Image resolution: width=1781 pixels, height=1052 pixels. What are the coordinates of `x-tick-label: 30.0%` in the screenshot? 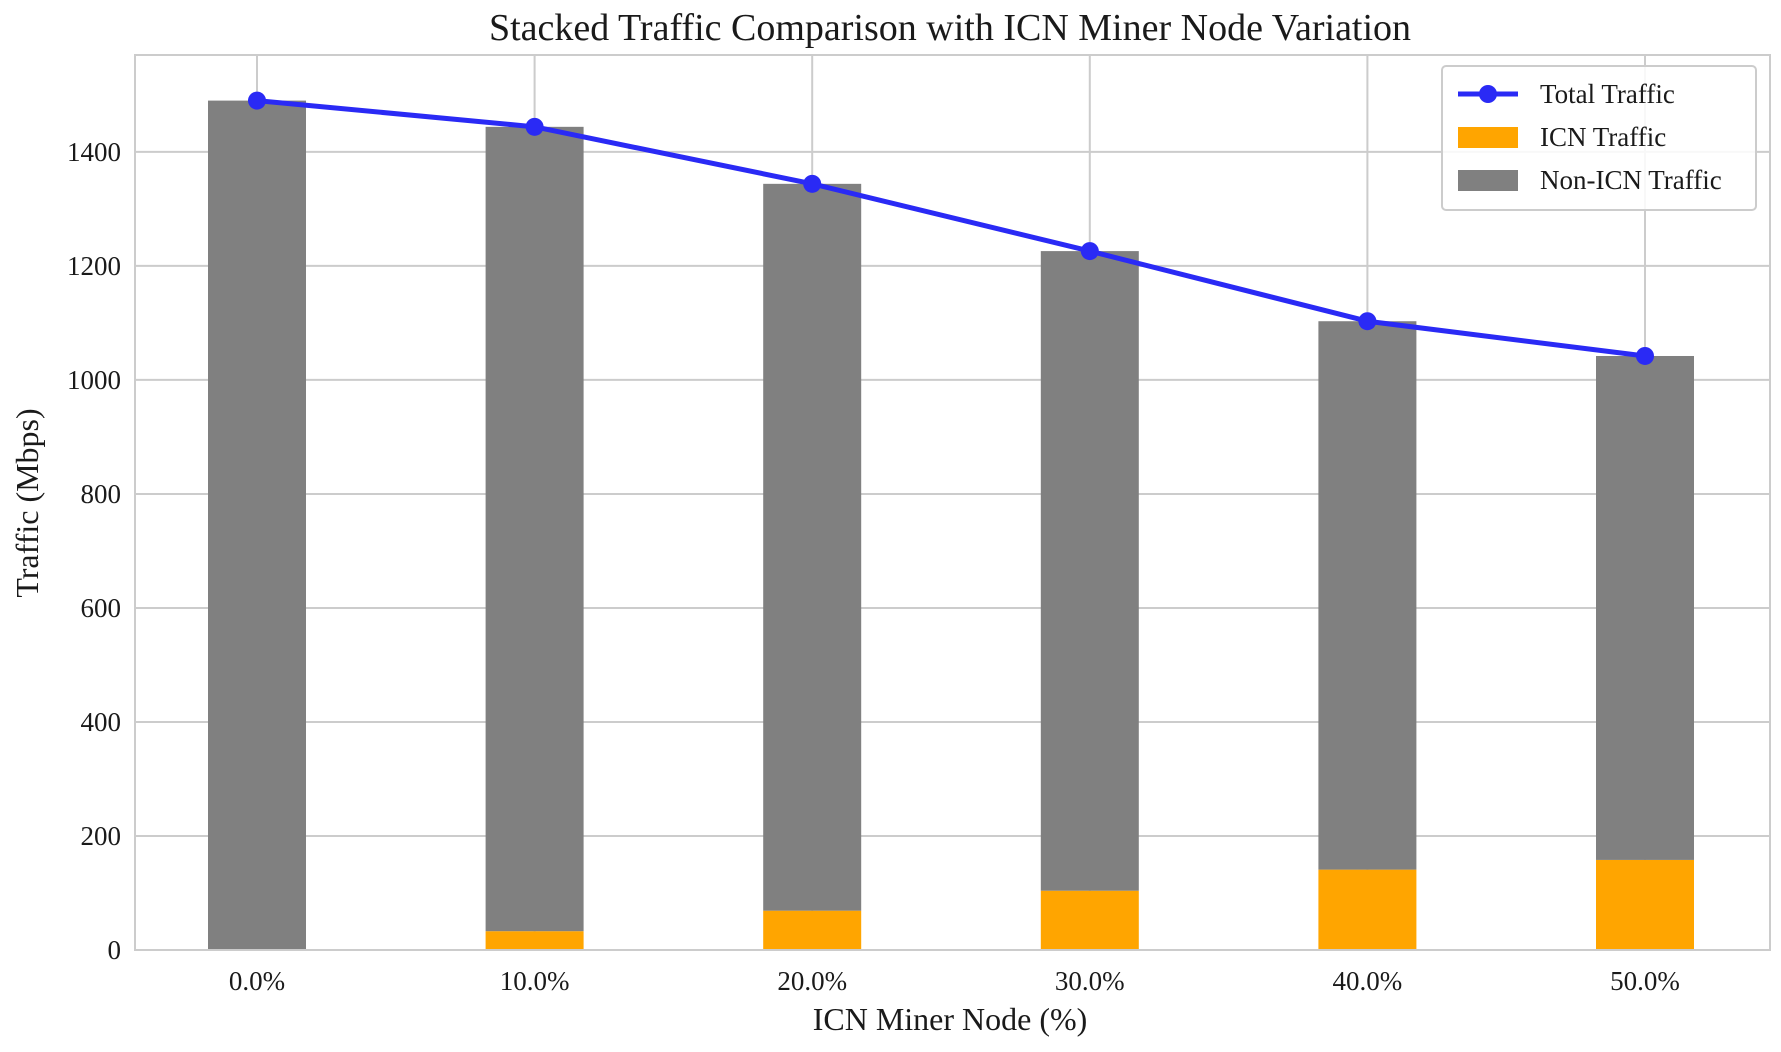 It's located at (1090, 981).